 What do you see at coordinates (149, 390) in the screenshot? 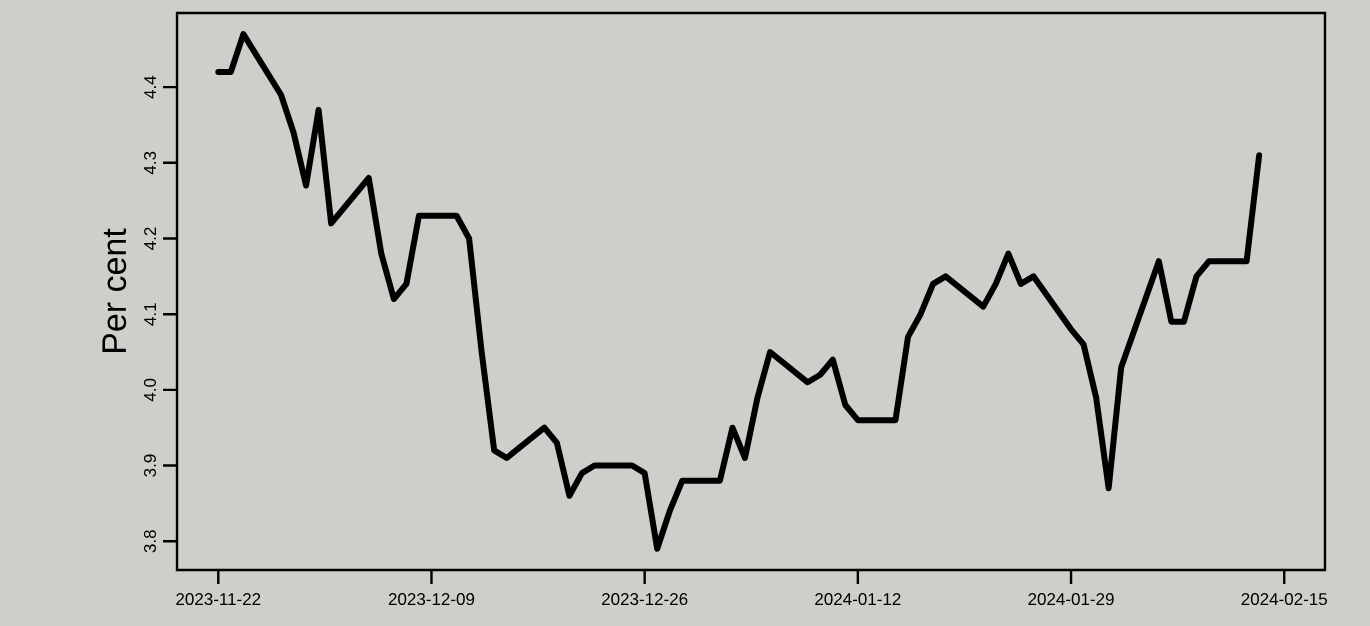
I see `y-tick-label: 4.0` at bounding box center [149, 390].